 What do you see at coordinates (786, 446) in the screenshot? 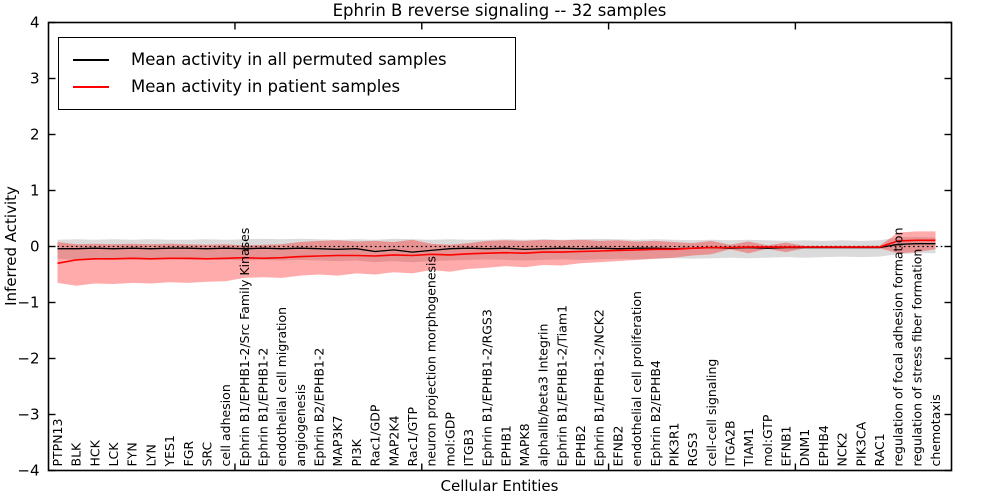
I see `x-category-label: EFNB1` at bounding box center [786, 446].